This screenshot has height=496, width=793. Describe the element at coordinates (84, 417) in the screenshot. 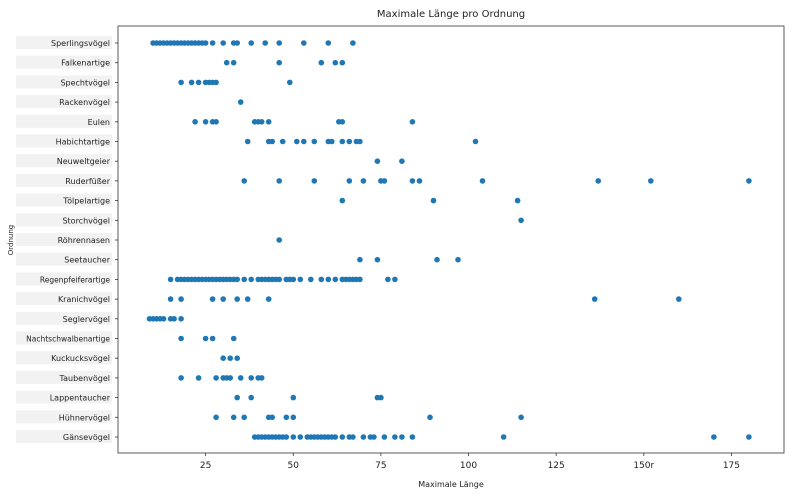

I see `y-tick-label: Hühnervögel` at that location.